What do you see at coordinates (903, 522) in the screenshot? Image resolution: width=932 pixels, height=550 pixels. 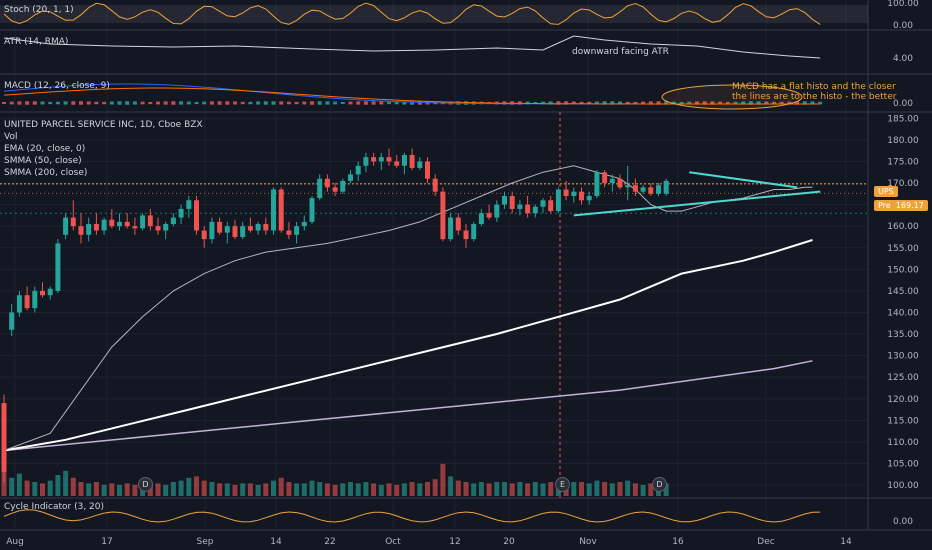 I see `y-tick-label: 0.00` at bounding box center [903, 522].